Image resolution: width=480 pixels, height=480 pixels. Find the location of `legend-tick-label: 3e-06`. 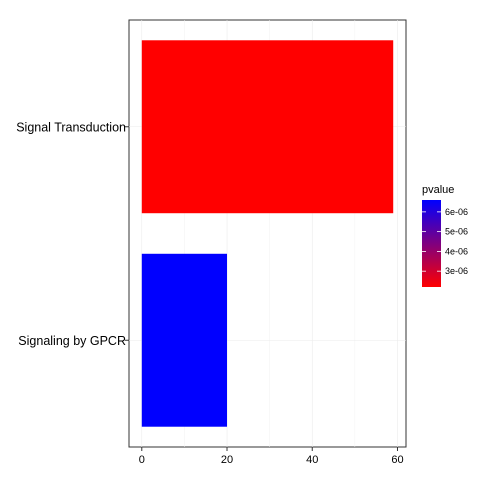

legend-tick-label: 3e-06 is located at coordinates (456, 271).